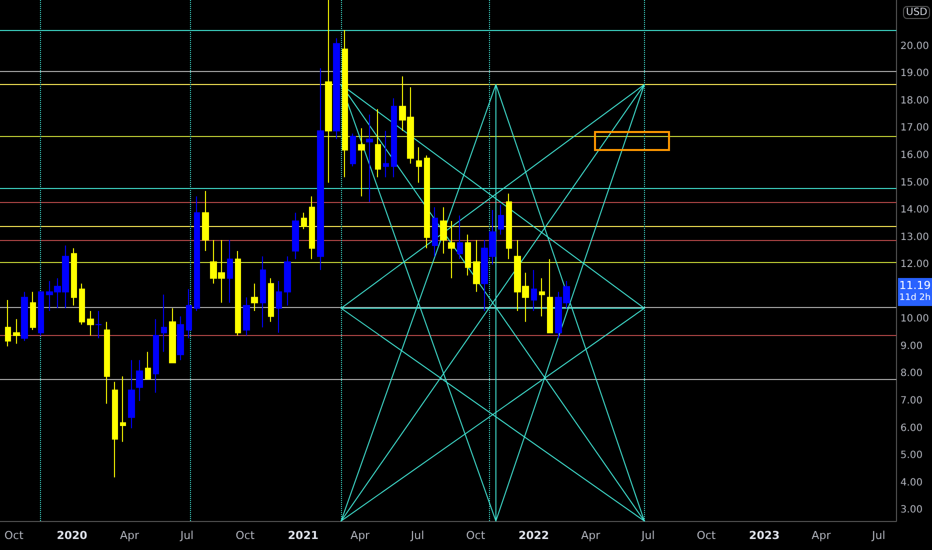  Describe the element at coordinates (915, 74) in the screenshot. I see `y-tick-label: 19.00` at that location.